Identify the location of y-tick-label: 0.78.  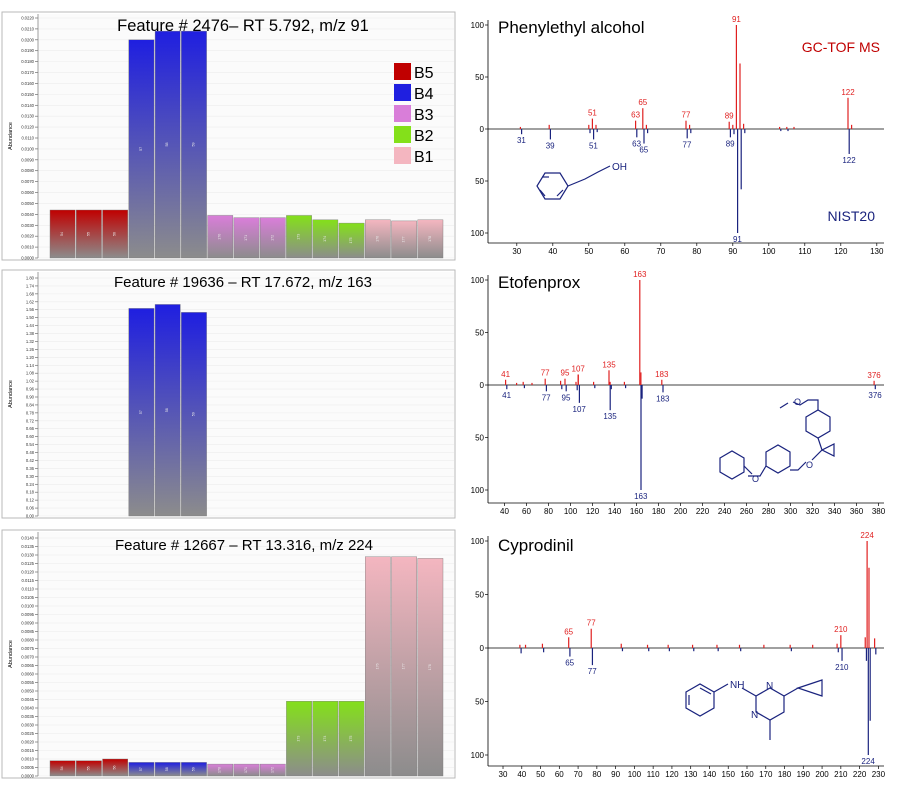
(30, 412).